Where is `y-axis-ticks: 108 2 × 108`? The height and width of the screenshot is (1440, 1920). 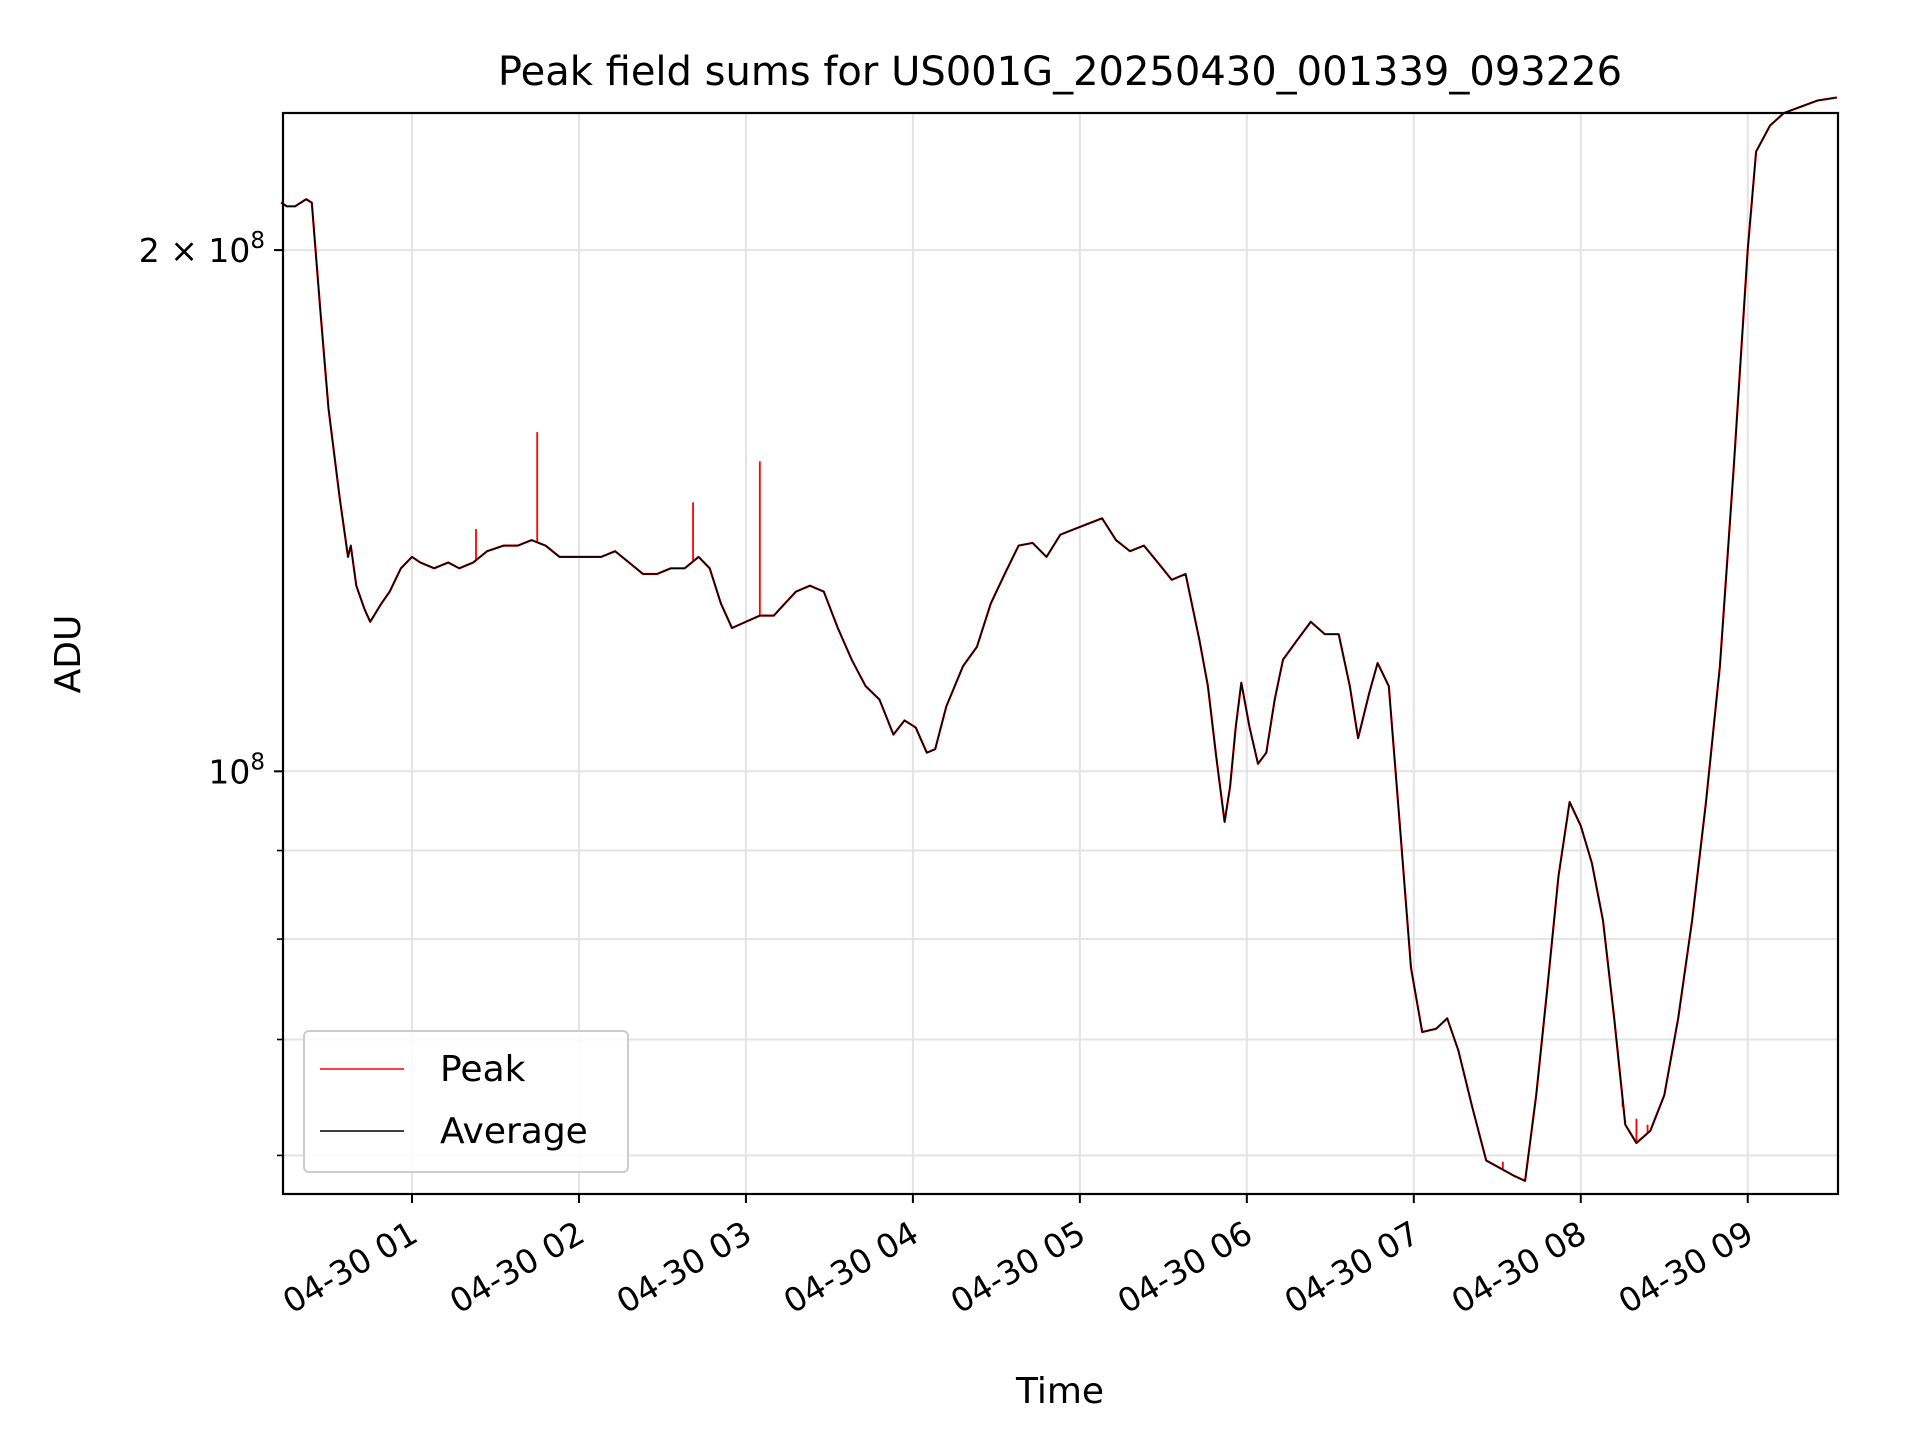
y-axis-ticks: 108 2 × 108 is located at coordinates (211, 692).